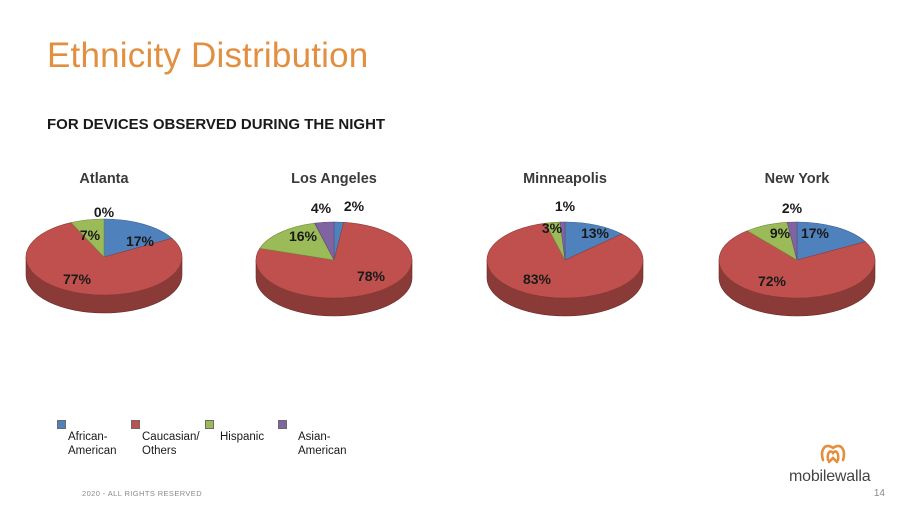 The width and height of the screenshot is (900, 508). Describe the element at coordinates (565, 179) in the screenshot. I see `chart-title-2: Minneapolis` at that location.